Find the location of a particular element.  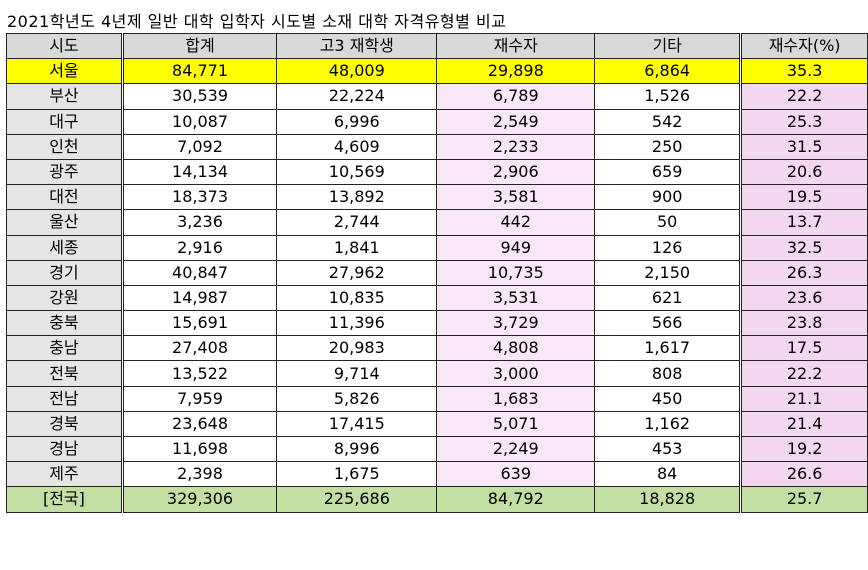

table-row: 대전 18,373 13,892 3,581 900 19.5 is located at coordinates (437, 197).